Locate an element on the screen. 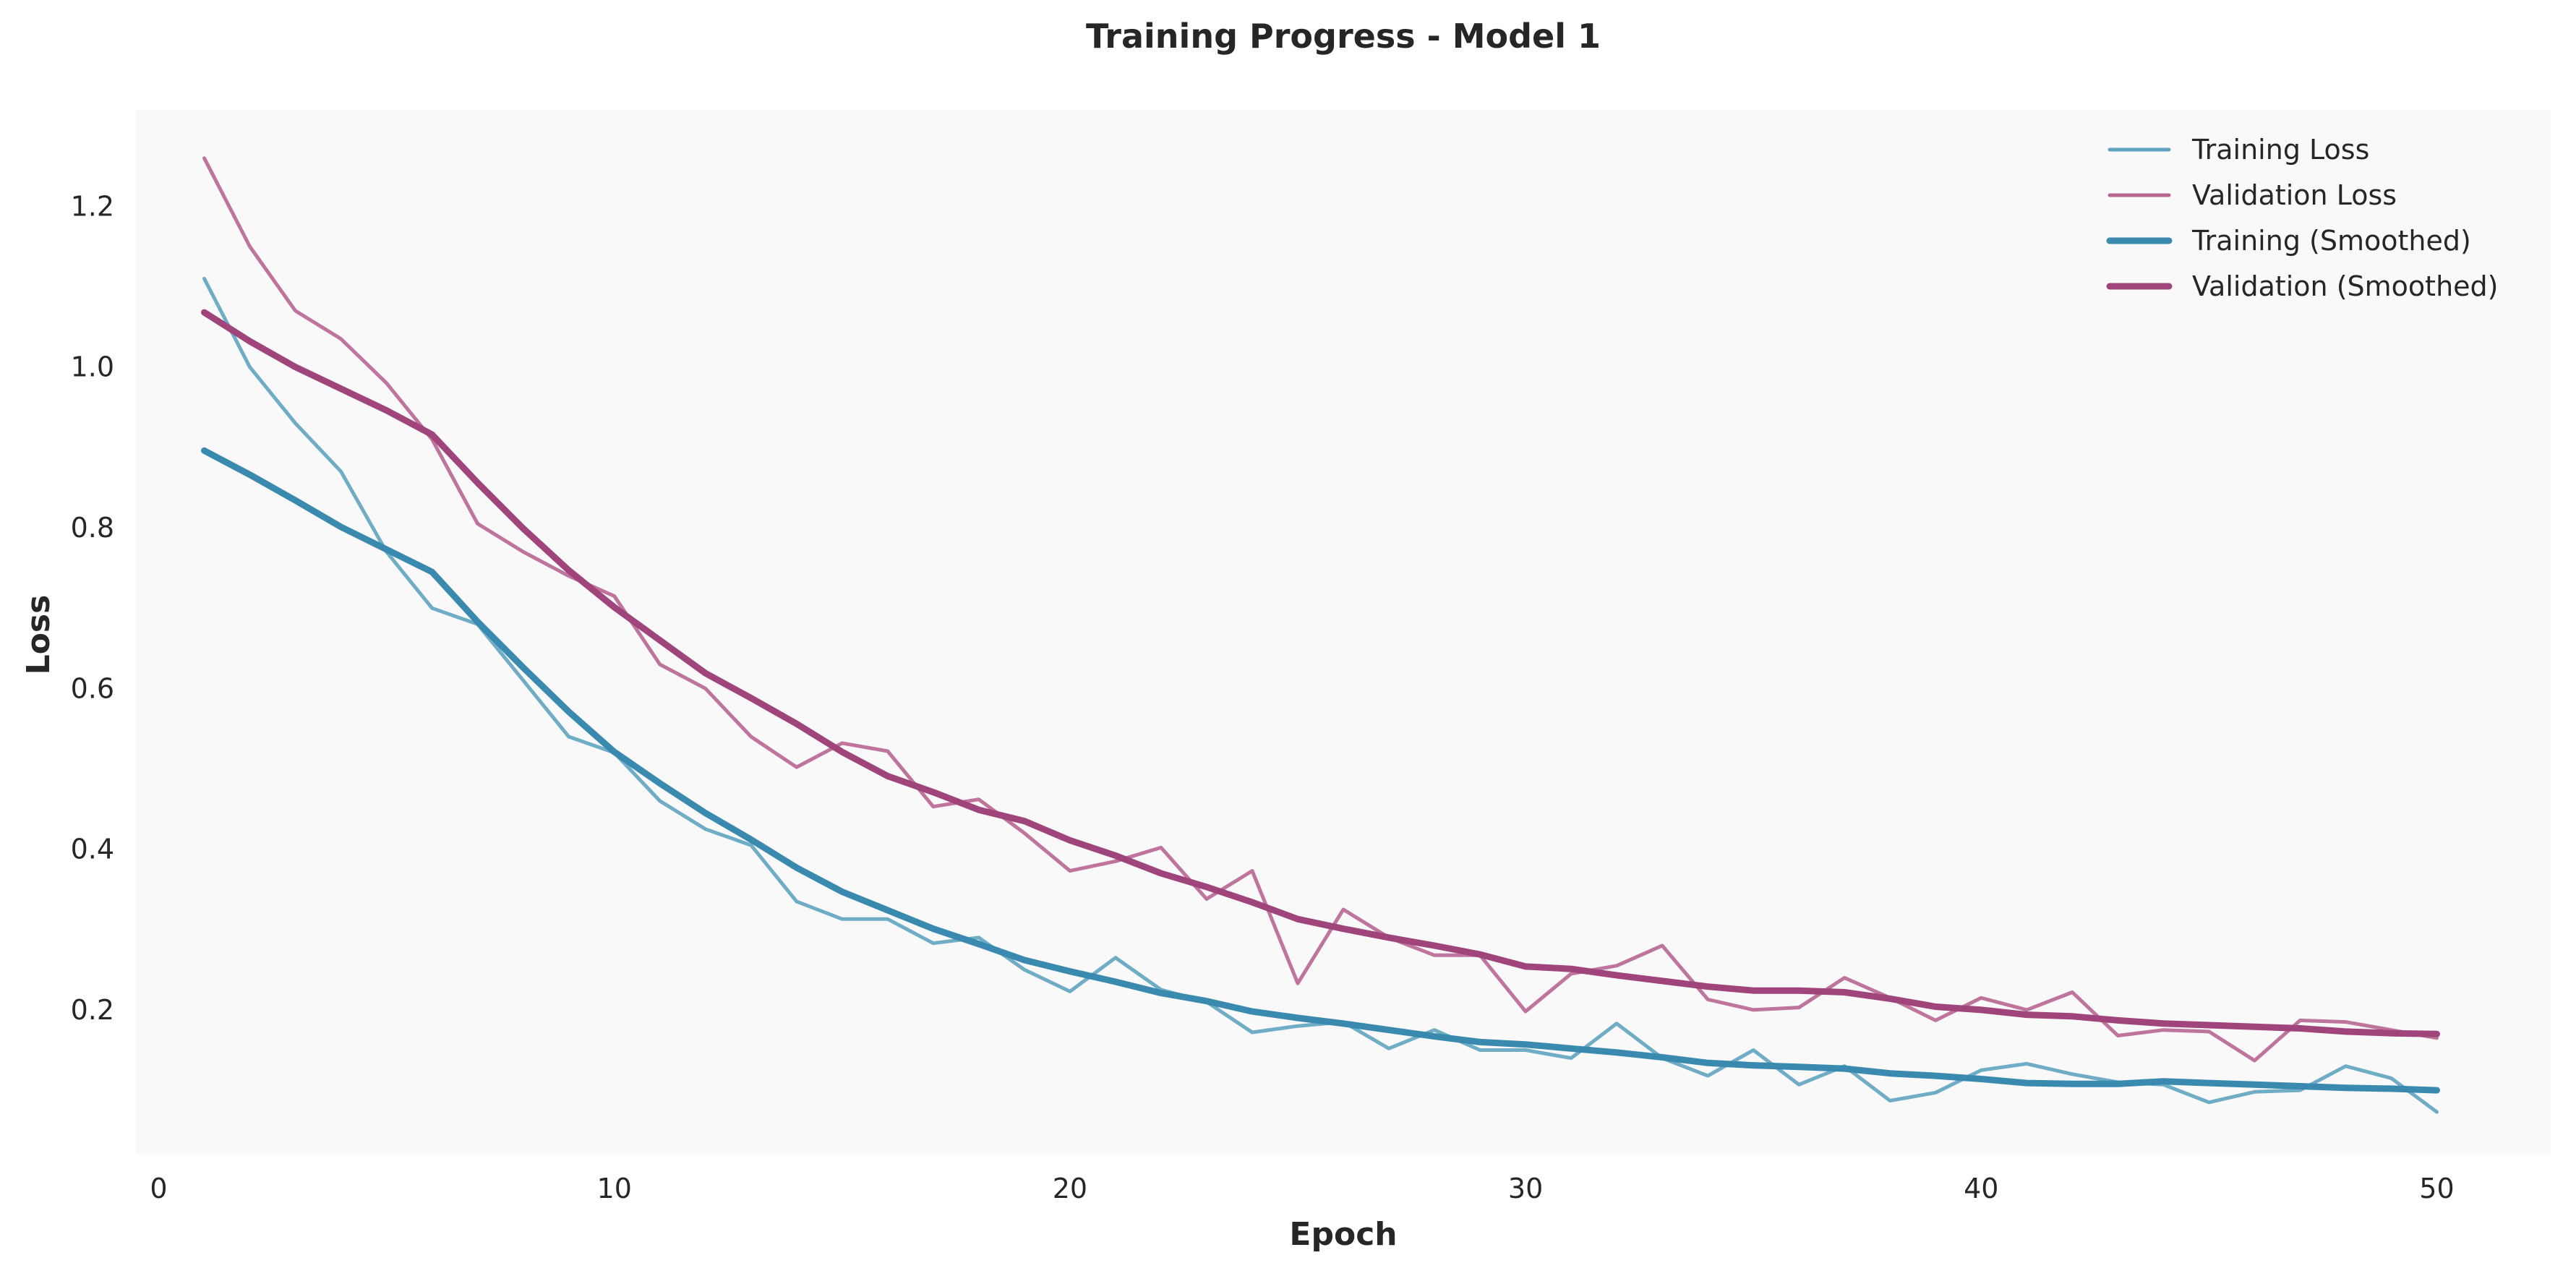  legend-label: Validation Loss is located at coordinates (2294, 195).